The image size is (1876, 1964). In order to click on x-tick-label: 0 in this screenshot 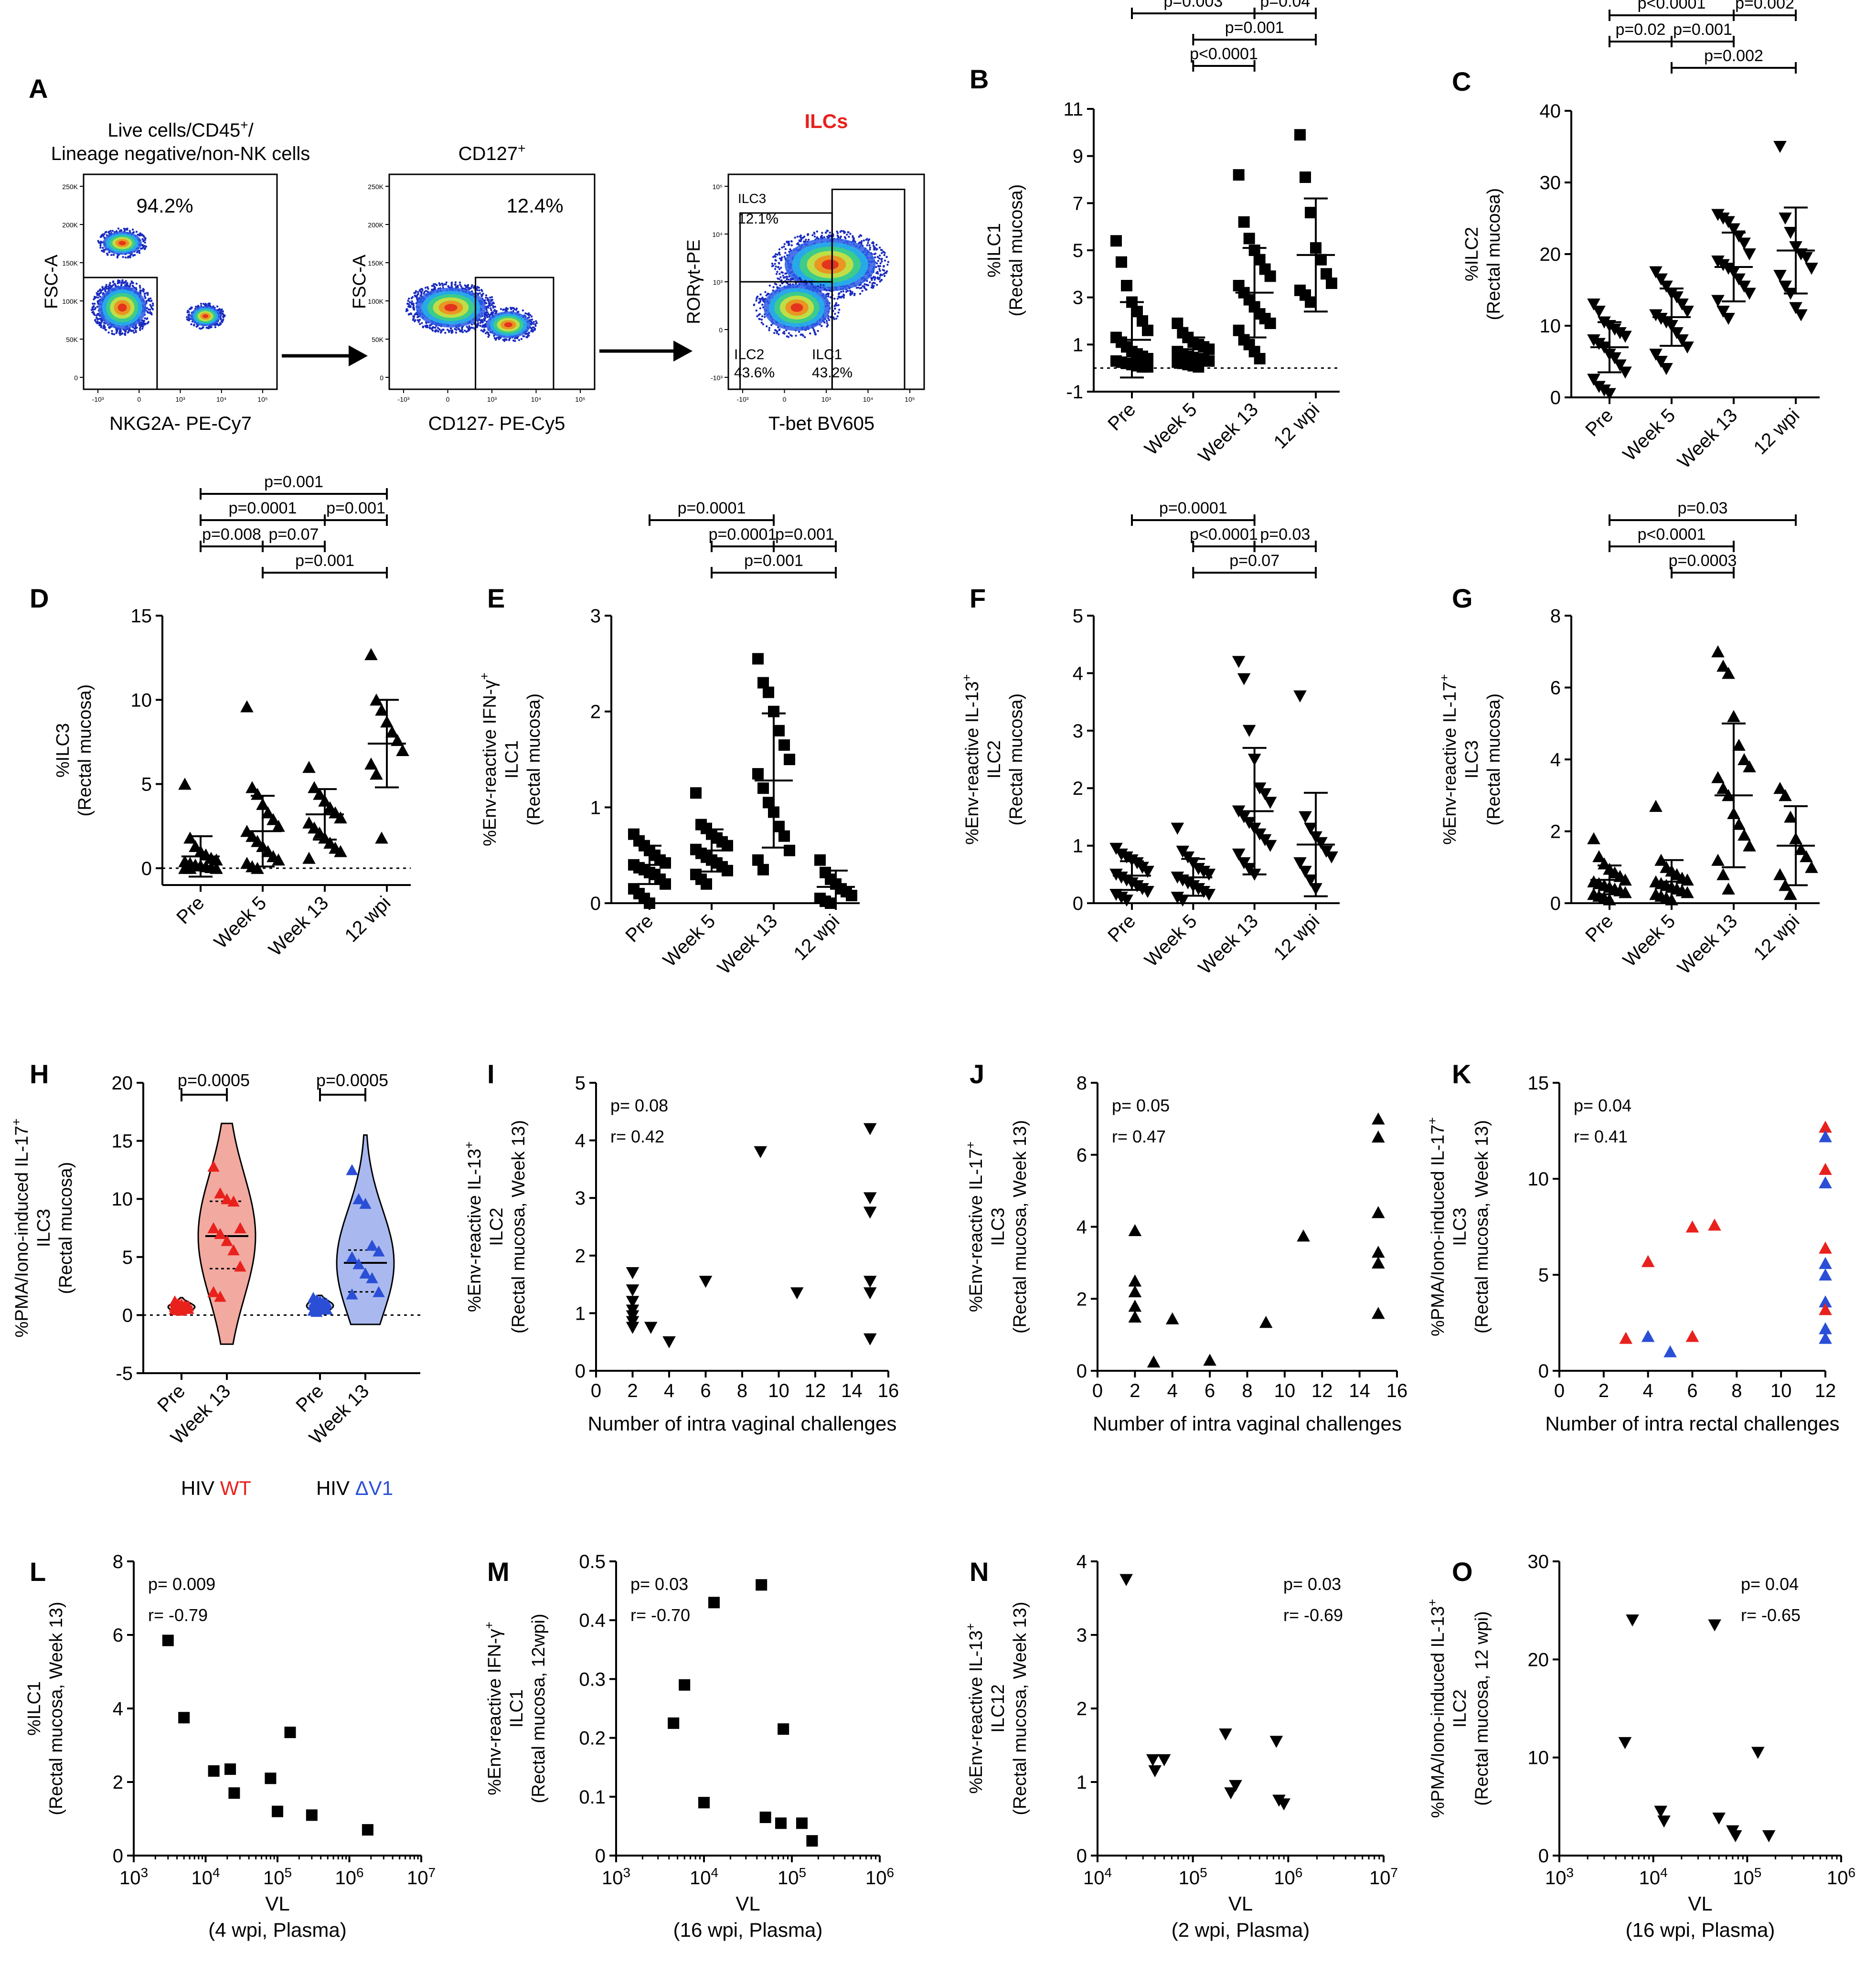, I will do `click(1559, 1390)`.